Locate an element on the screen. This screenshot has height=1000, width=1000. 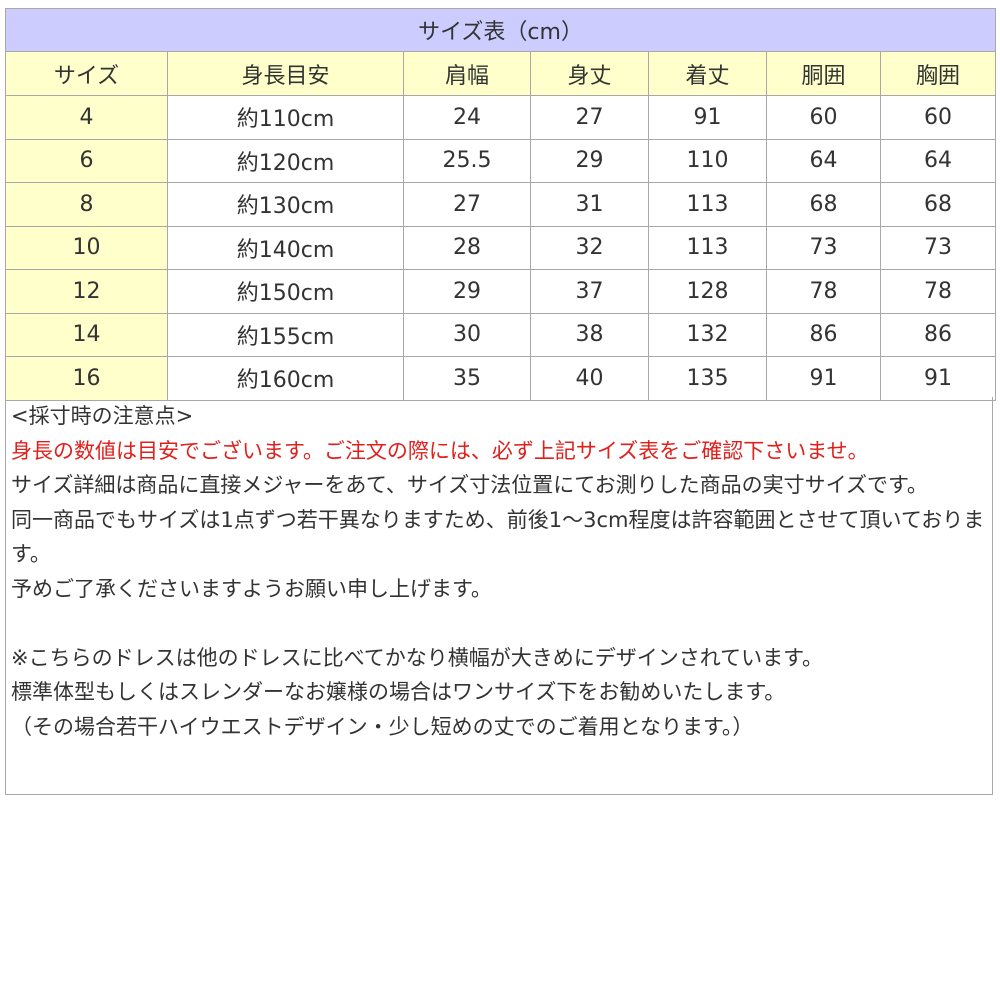
table-cell: 約160cm is located at coordinates (285, 378).